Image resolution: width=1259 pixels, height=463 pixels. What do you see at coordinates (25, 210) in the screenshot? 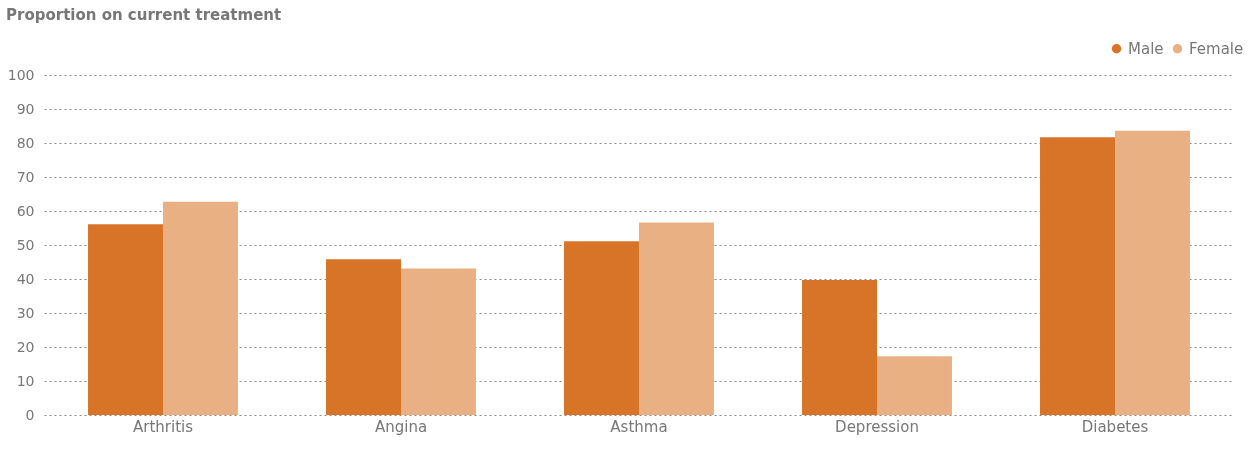
I see `y-tick-label: 60` at bounding box center [25, 210].